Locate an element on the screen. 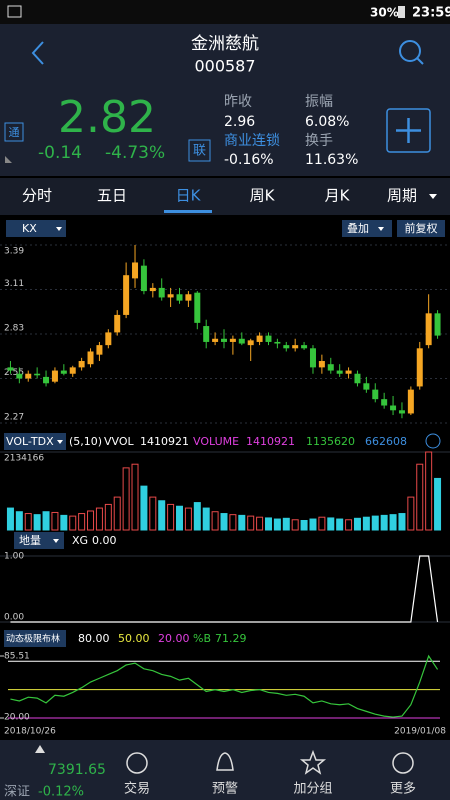  tab-active: 日K is located at coordinates (189, 196).